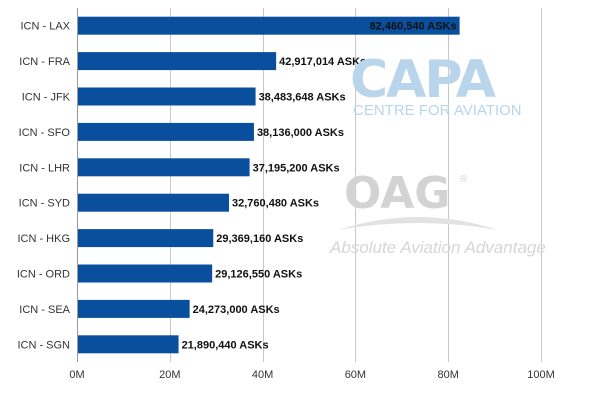 Image resolution: width=600 pixels, height=400 pixels. What do you see at coordinates (259, 239) in the screenshot?
I see `data-label: 29,369,160 ASKs` at bounding box center [259, 239].